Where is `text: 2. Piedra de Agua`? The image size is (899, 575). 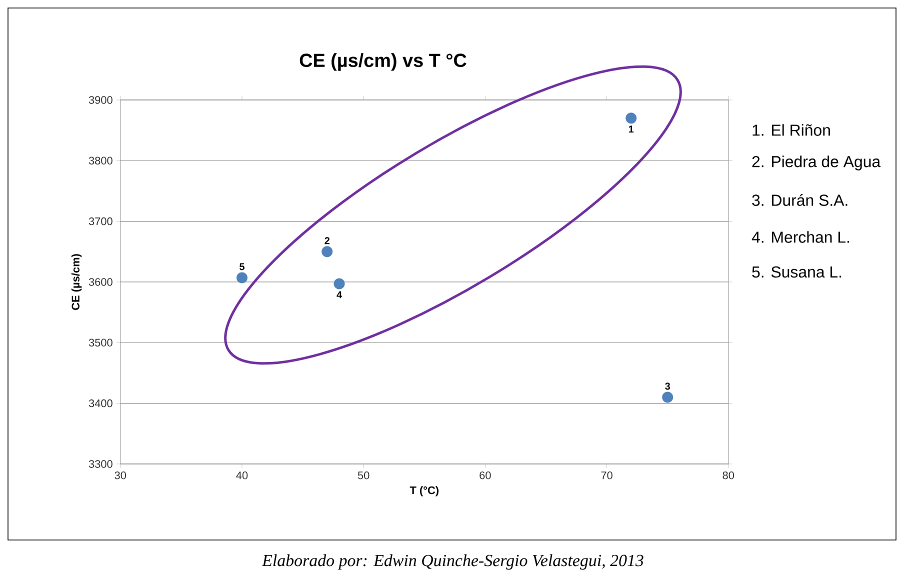 text: 2. Piedra de Agua is located at coordinates (816, 163).